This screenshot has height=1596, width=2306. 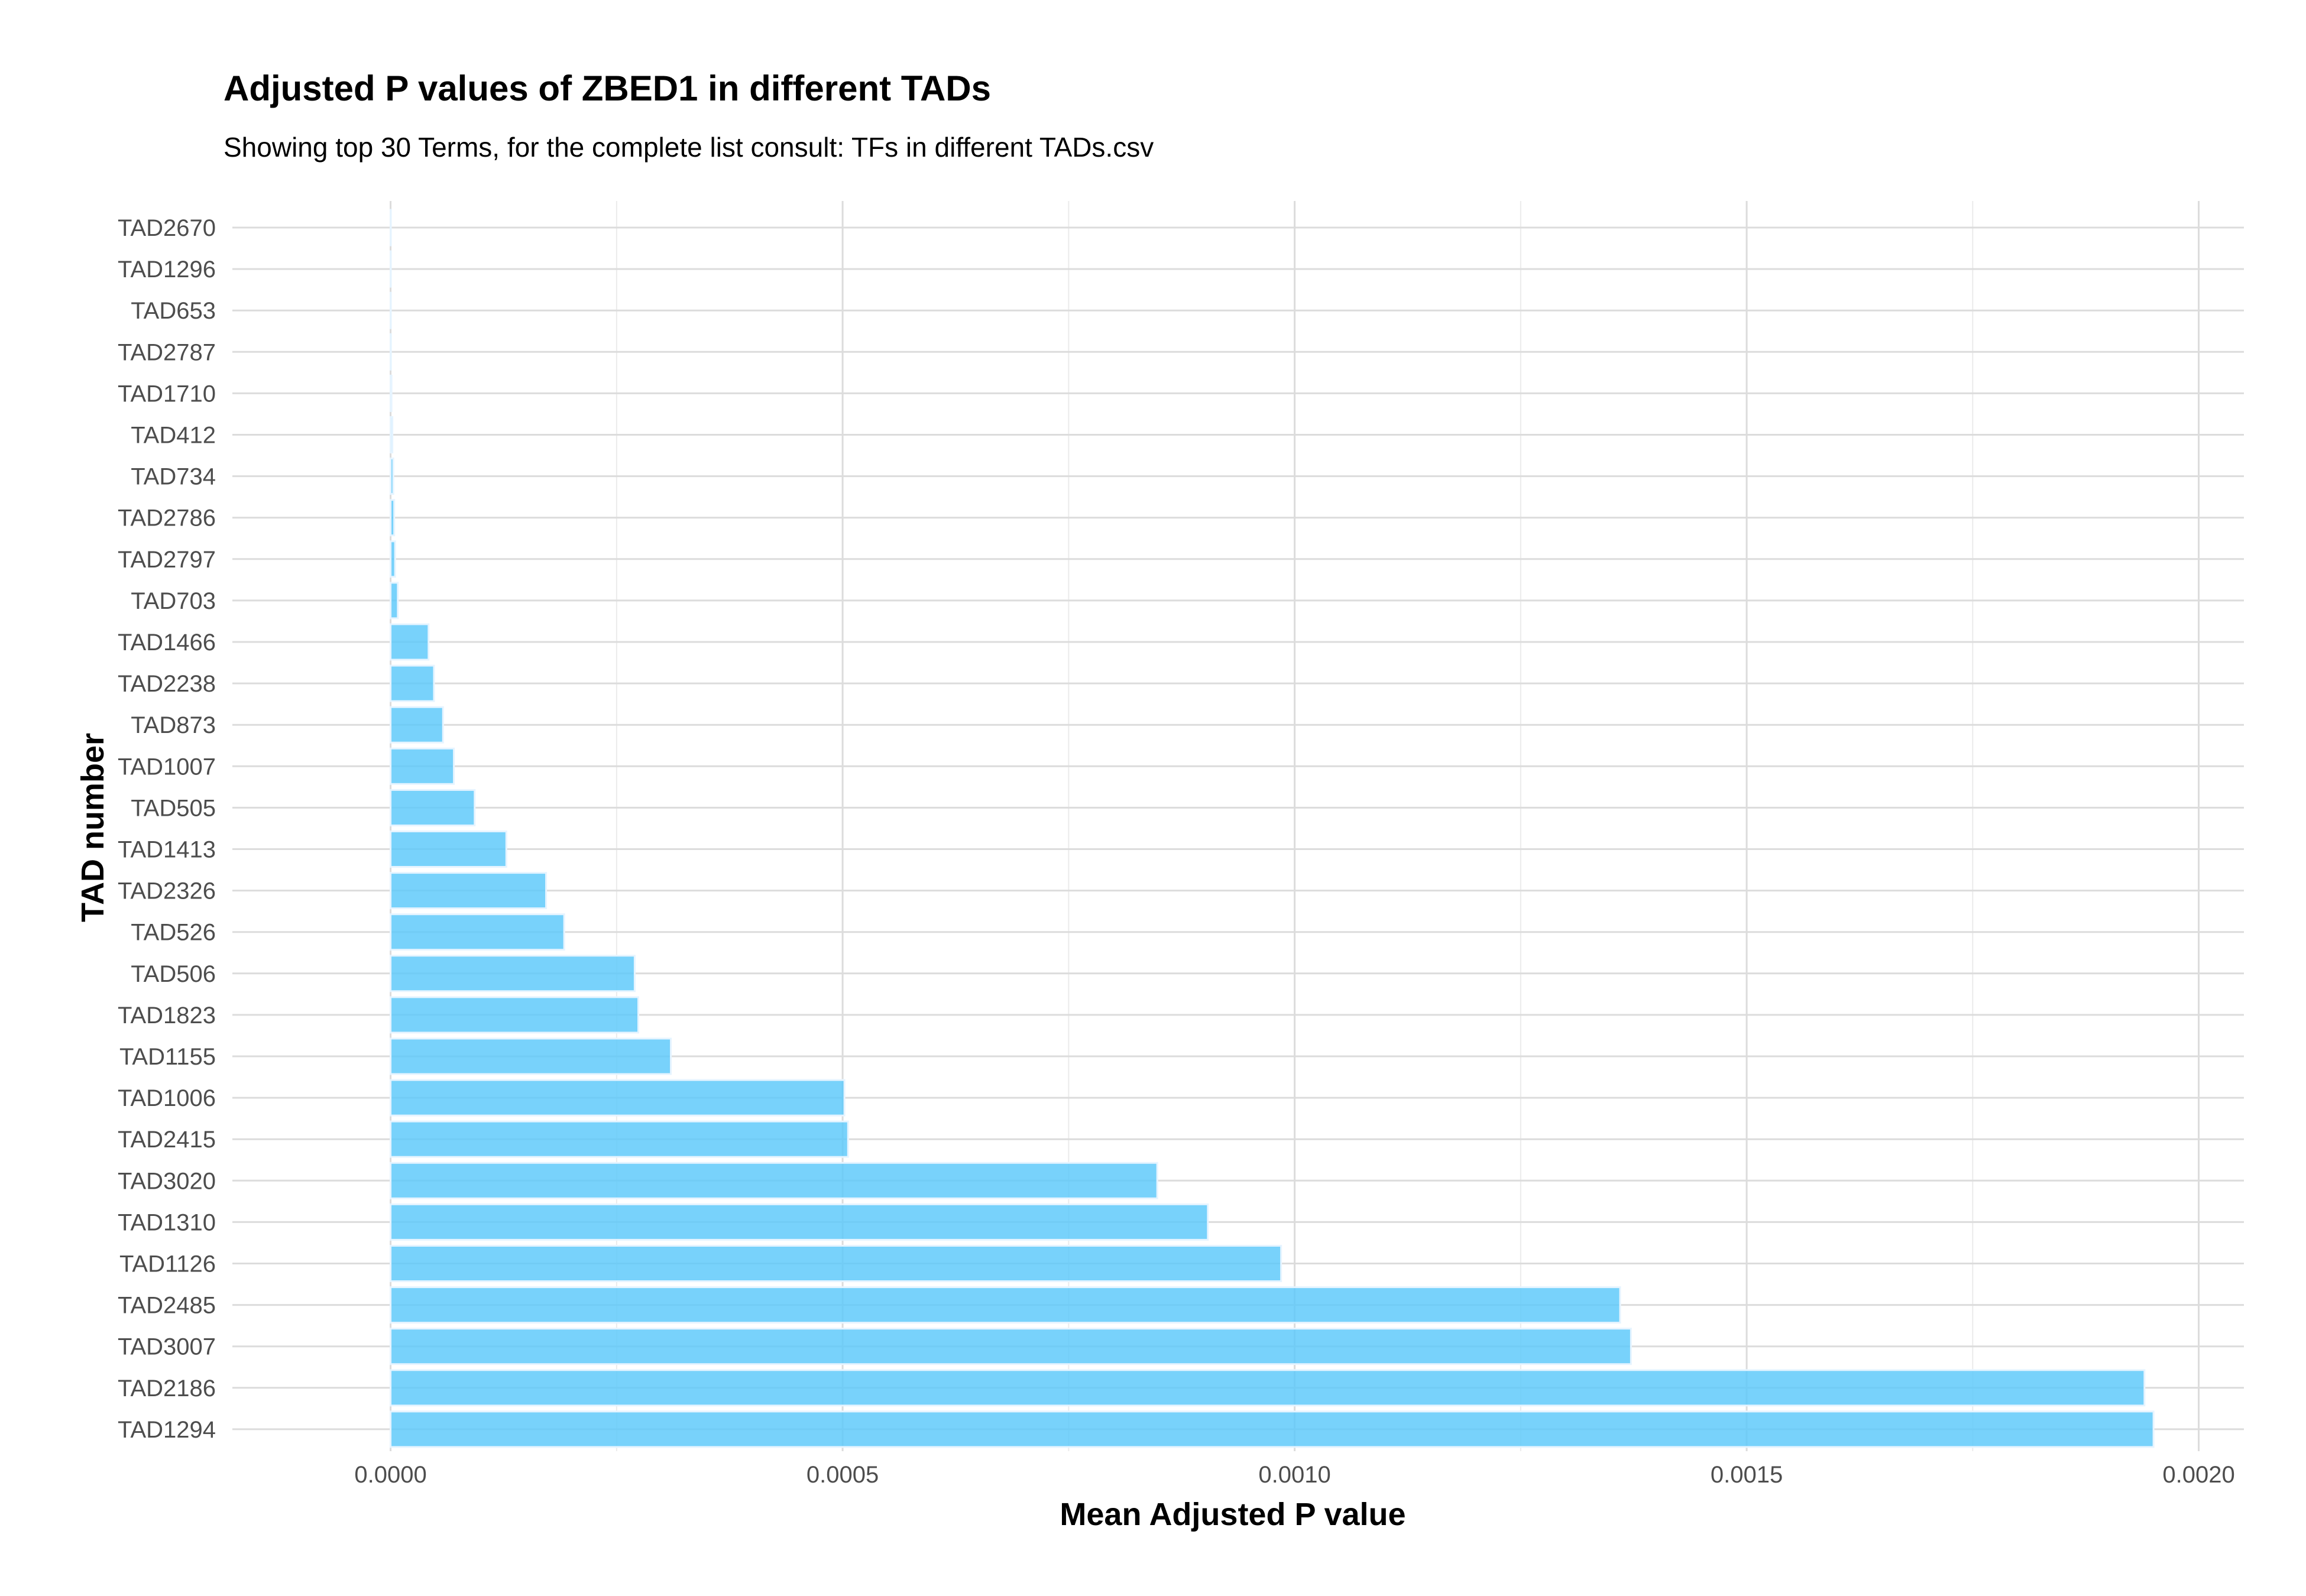 I want to click on bar-tad3020, so click(x=774, y=1180).